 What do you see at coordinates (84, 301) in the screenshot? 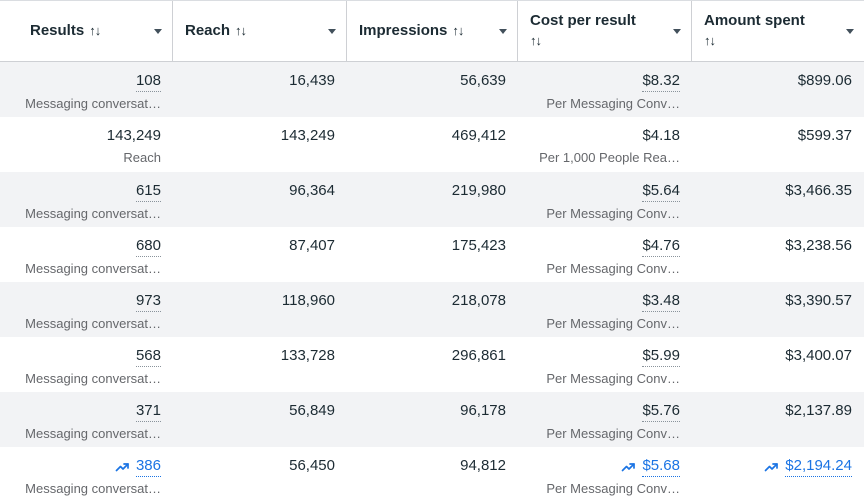
I see `results-line: 973` at bounding box center [84, 301].